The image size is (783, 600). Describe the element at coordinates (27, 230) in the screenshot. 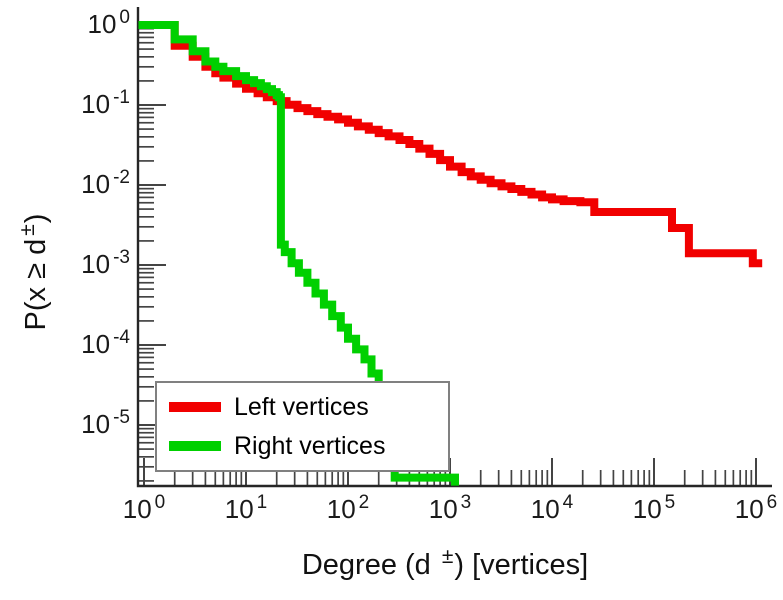

I see `y-axis-label-superscript: ±` at that location.